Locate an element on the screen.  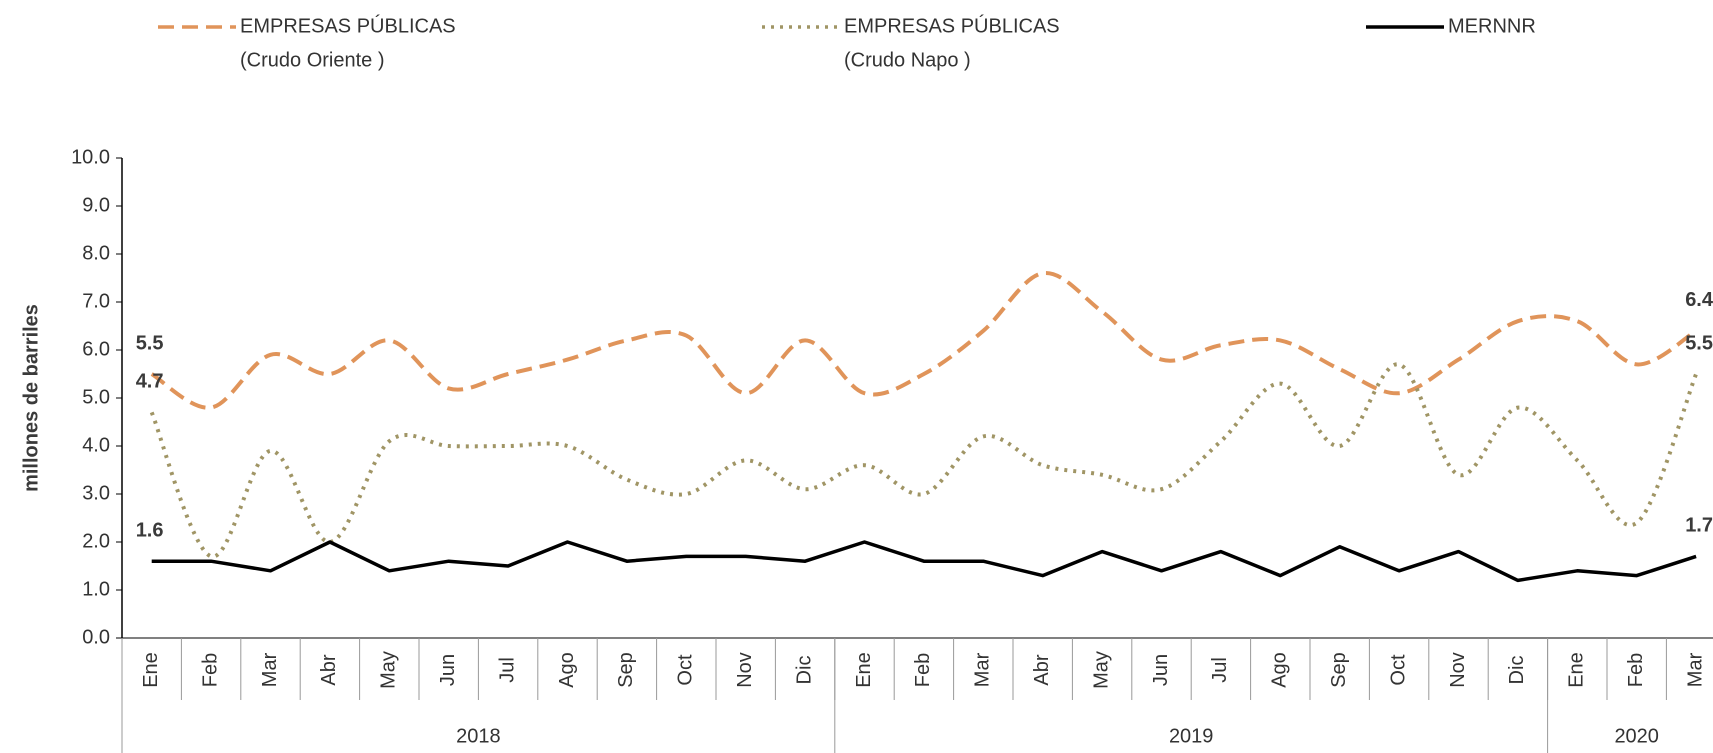
group-label: 2020 is located at coordinates (1636, 736).